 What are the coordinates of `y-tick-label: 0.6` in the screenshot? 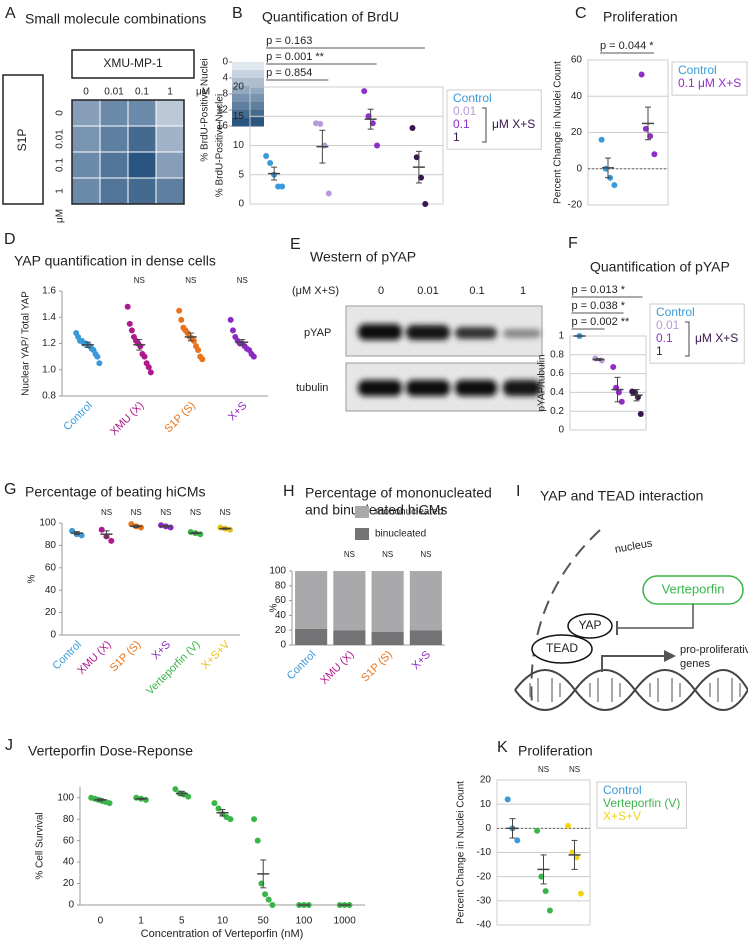 It's located at (557, 373).